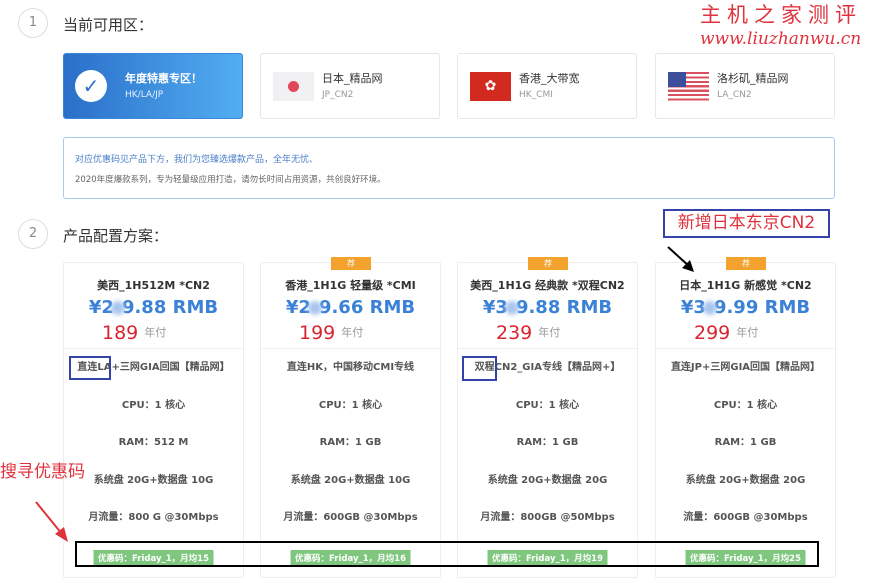 Image resolution: width=895 pixels, height=583 pixels. What do you see at coordinates (547, 285) in the screenshot?
I see `product-title: 美西_1H1G 经典款 *双程CN2` at bounding box center [547, 285].